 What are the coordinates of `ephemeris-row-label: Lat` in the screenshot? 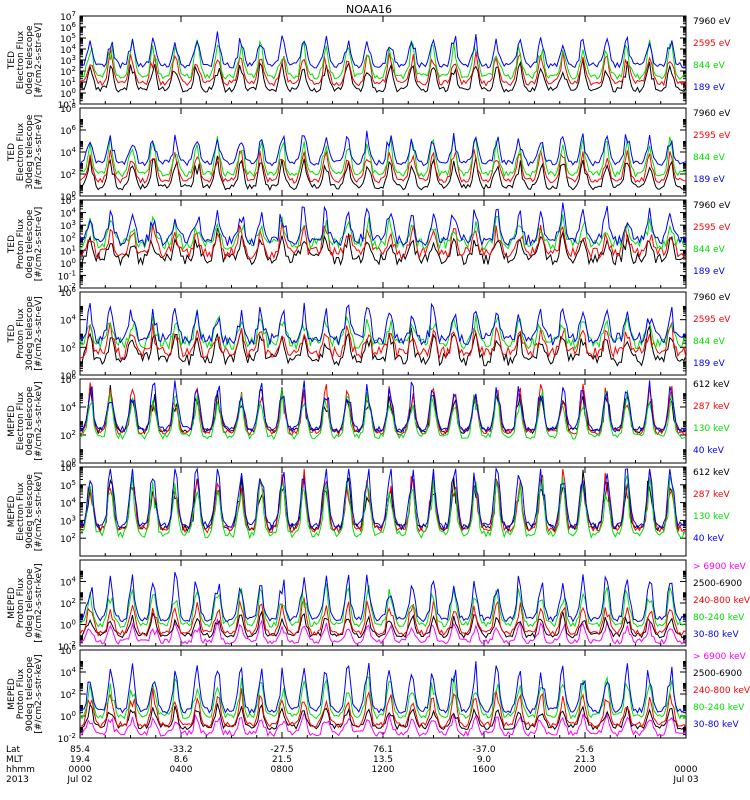 It's located at (13, 750).